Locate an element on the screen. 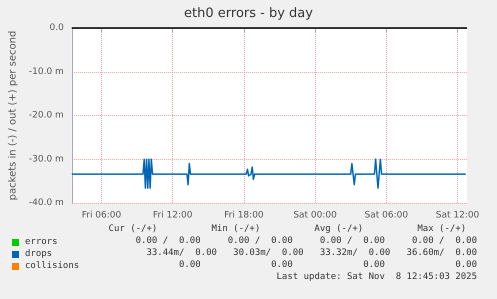  line-series is located at coordinates (269, 173).